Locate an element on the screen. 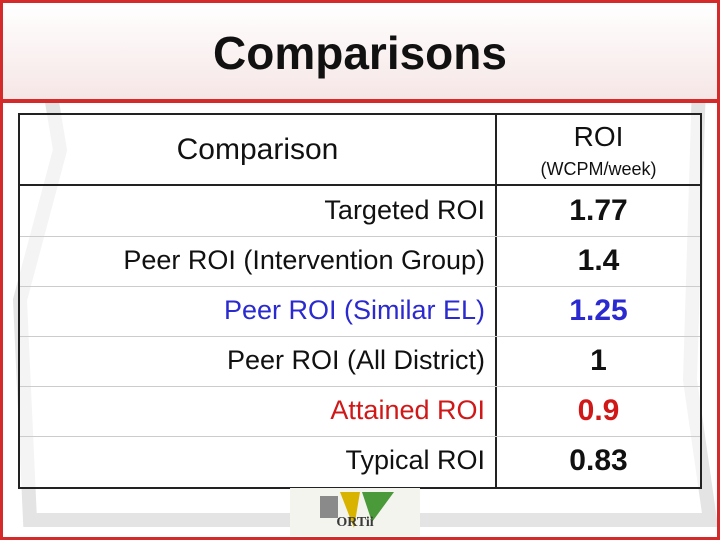 This screenshot has width=720, height=540. row-value: 1 is located at coordinates (598, 360).